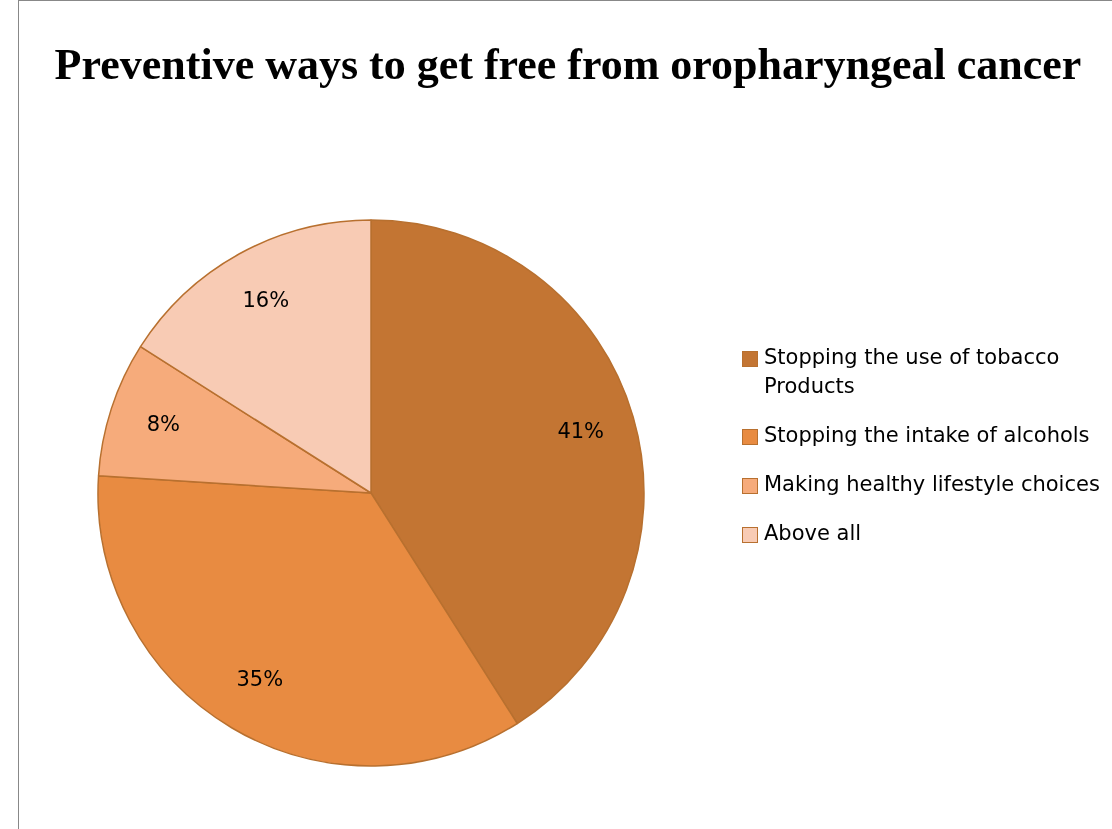 The height and width of the screenshot is (829, 1112). I want to click on legend-label: Stopping the use of tobacco Products, so click(912, 372).